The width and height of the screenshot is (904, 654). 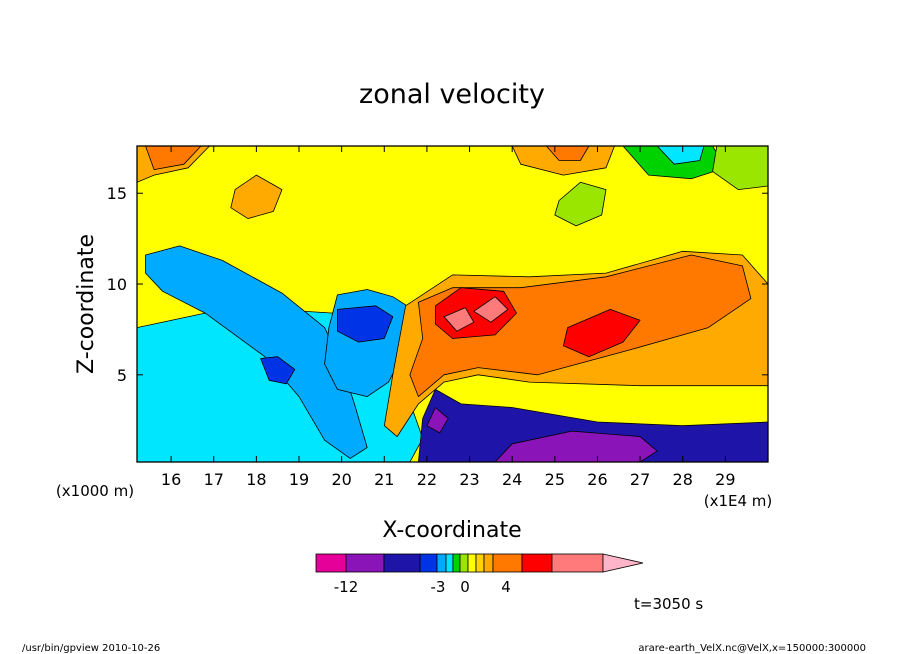 I want to click on colorbar-tick-label: 4, so click(x=506, y=587).